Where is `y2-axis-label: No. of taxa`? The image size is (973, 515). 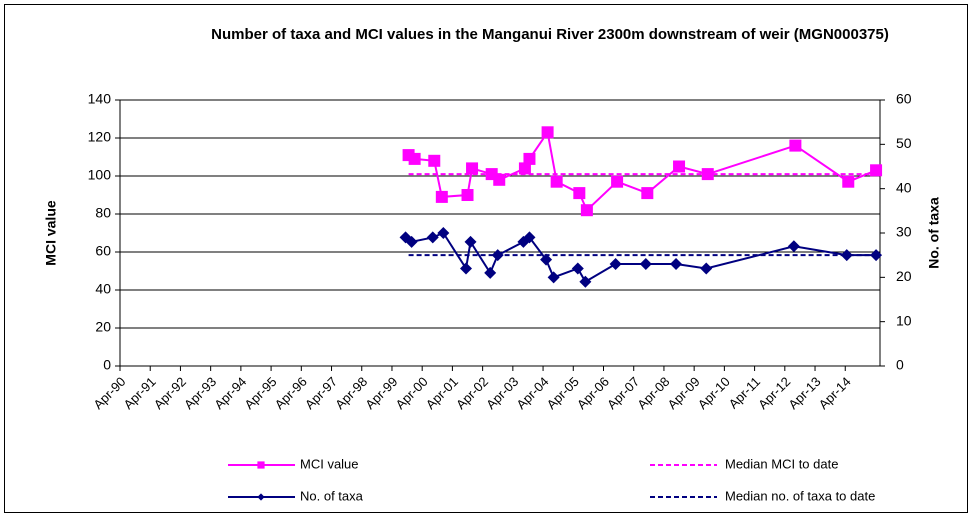
y2-axis-label: No. of taxa is located at coordinates (934, 233).